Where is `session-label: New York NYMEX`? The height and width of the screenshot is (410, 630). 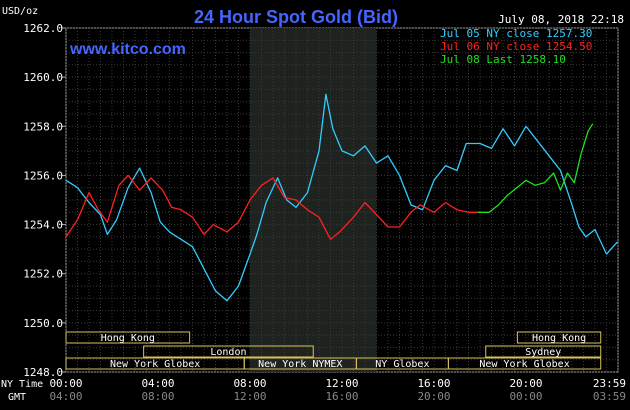
session-label: New York NYMEX is located at coordinates (300, 364).